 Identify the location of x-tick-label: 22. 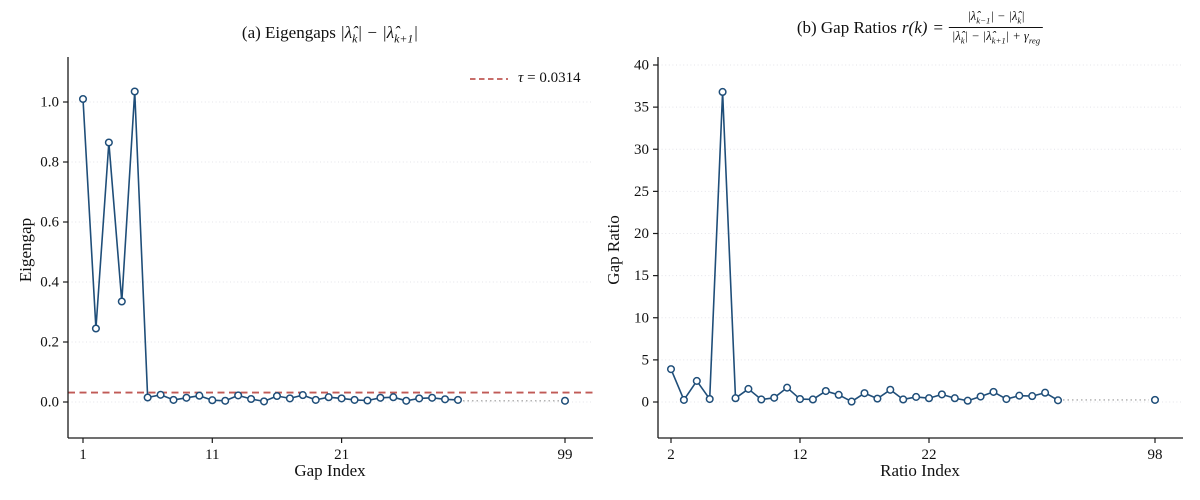
(929, 455).